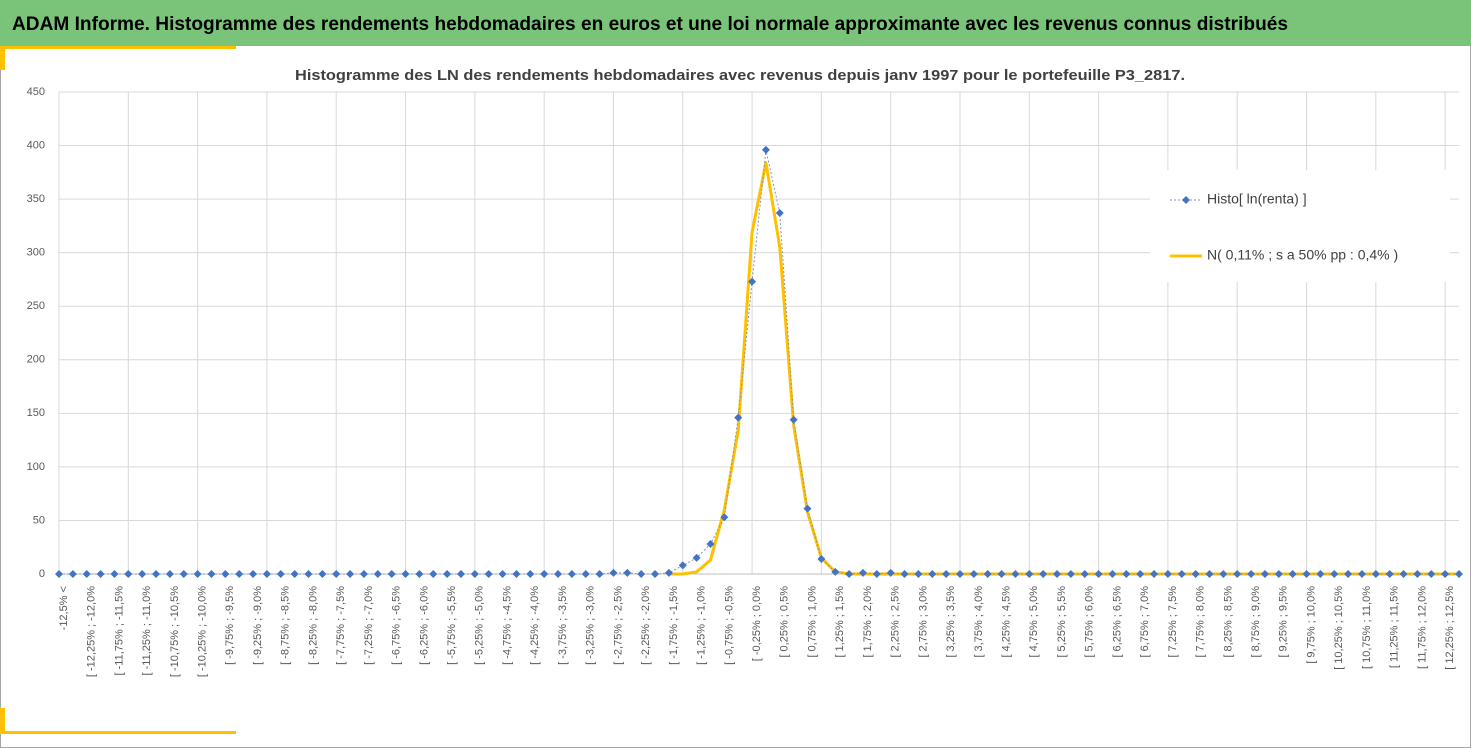 The width and height of the screenshot is (1471, 748). Describe the element at coordinates (480, 625) in the screenshot. I see `x-tick-label: [ -5,25% ; -5,0%` at that location.